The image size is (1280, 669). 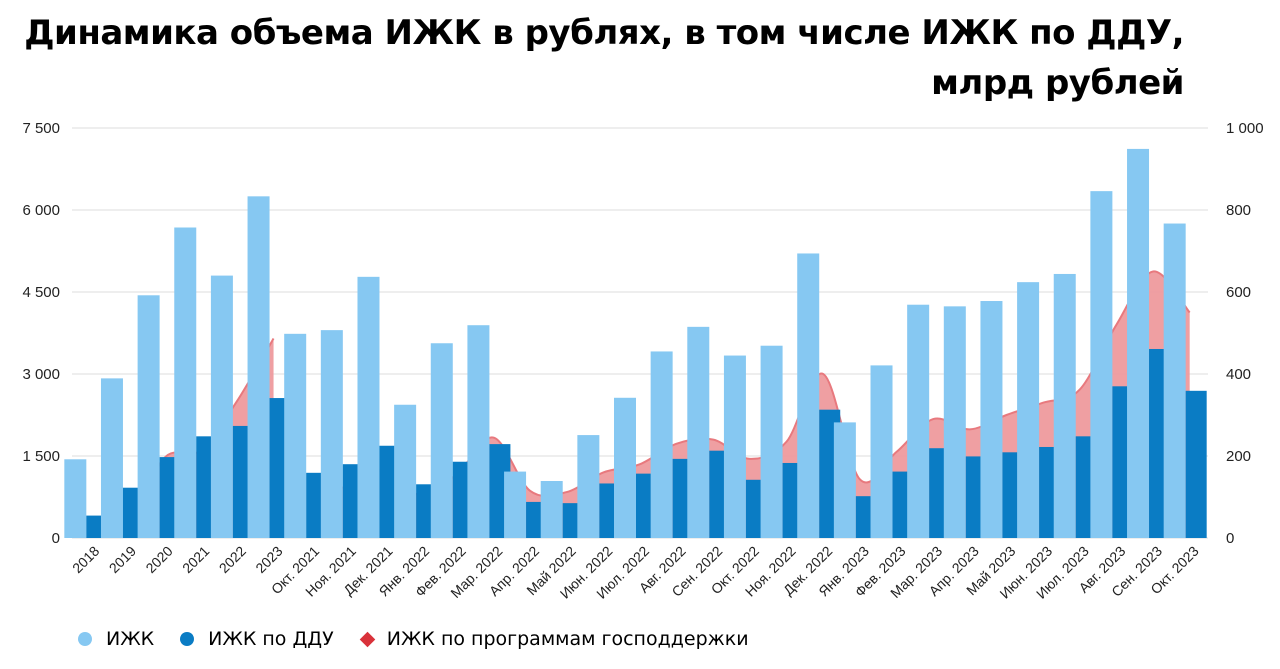 What do you see at coordinates (85, 559) in the screenshot?
I see `x-tick-label: 2018` at bounding box center [85, 559].